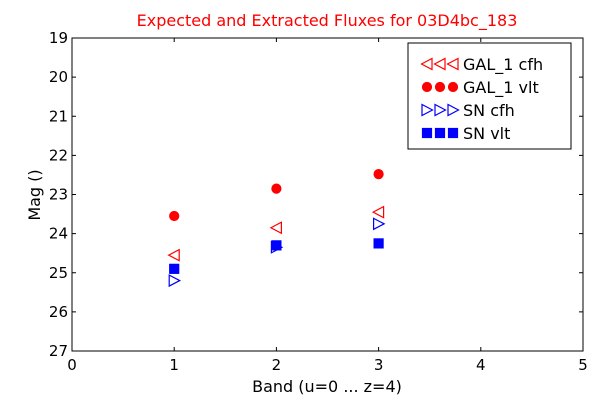 This screenshot has width=600, height=400. Describe the element at coordinates (58, 155) in the screenshot. I see `y-tick-label: 22` at that location.